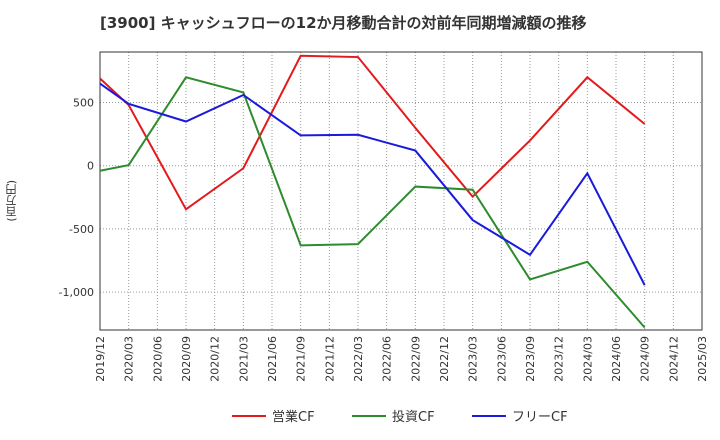 This screenshot has width=720, height=440. Describe the element at coordinates (530, 359) in the screenshot. I see `x-tick-label: 2023/09` at that location.